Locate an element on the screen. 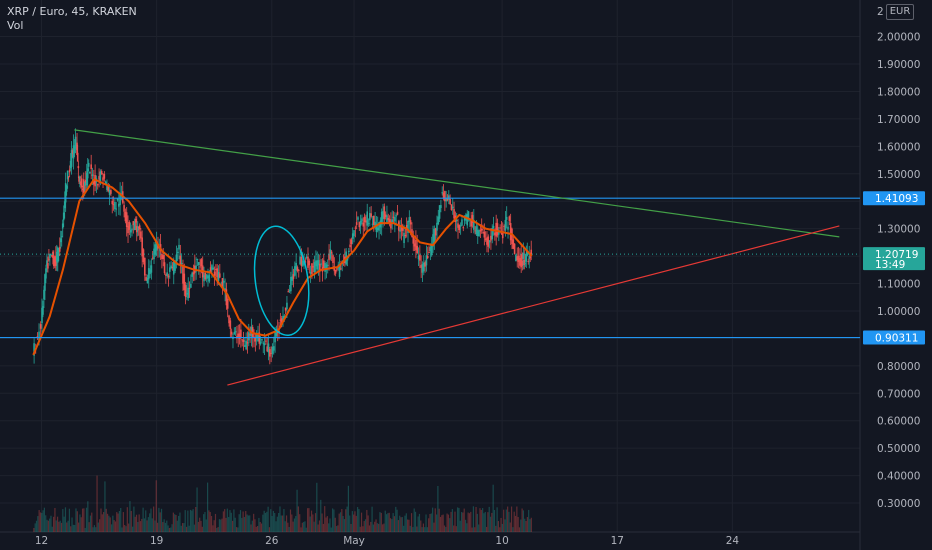 The height and width of the screenshot is (550, 932). price-tick-label: 0.30000 is located at coordinates (898, 504).